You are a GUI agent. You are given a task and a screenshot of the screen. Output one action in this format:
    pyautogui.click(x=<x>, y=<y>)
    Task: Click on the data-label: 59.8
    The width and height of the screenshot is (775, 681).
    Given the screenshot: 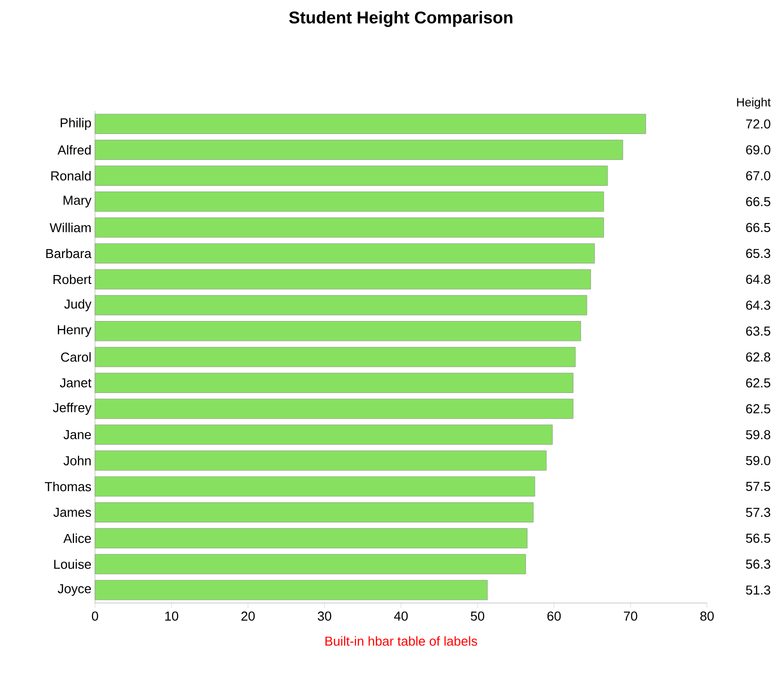 What is the action you would take?
    pyautogui.click(x=758, y=435)
    